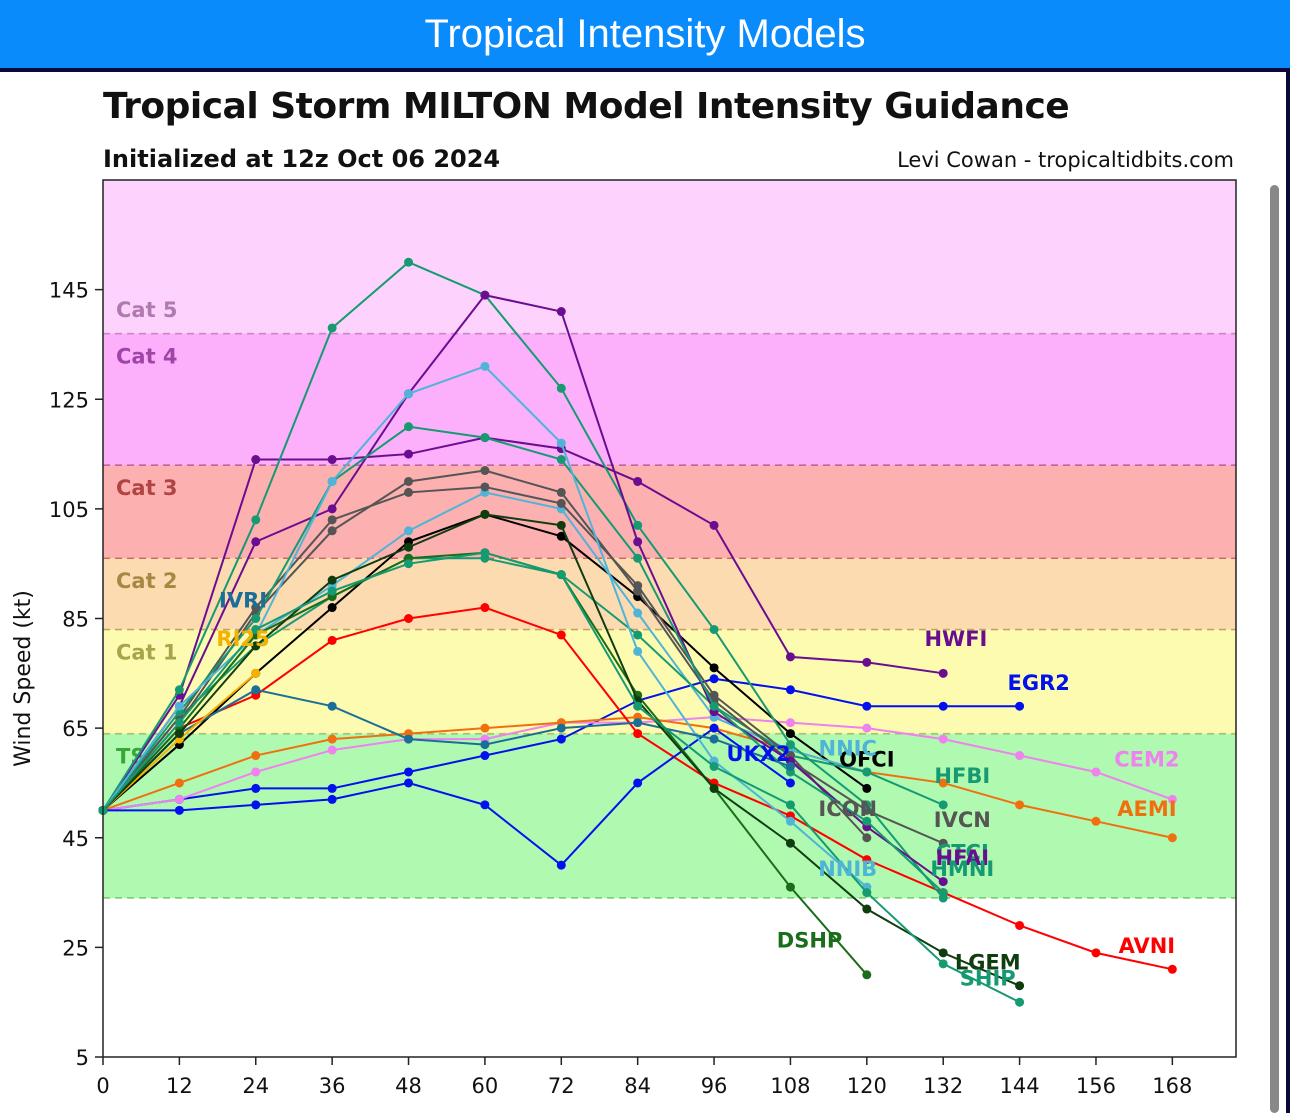  Describe the element at coordinates (637, 1086) in the screenshot. I see `x-tick-label: 84` at that location.